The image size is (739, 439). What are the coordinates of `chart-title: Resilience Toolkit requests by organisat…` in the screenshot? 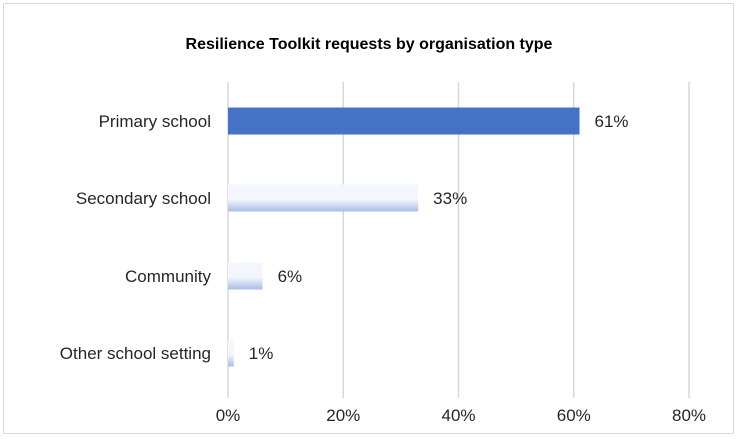 It's located at (369, 44).